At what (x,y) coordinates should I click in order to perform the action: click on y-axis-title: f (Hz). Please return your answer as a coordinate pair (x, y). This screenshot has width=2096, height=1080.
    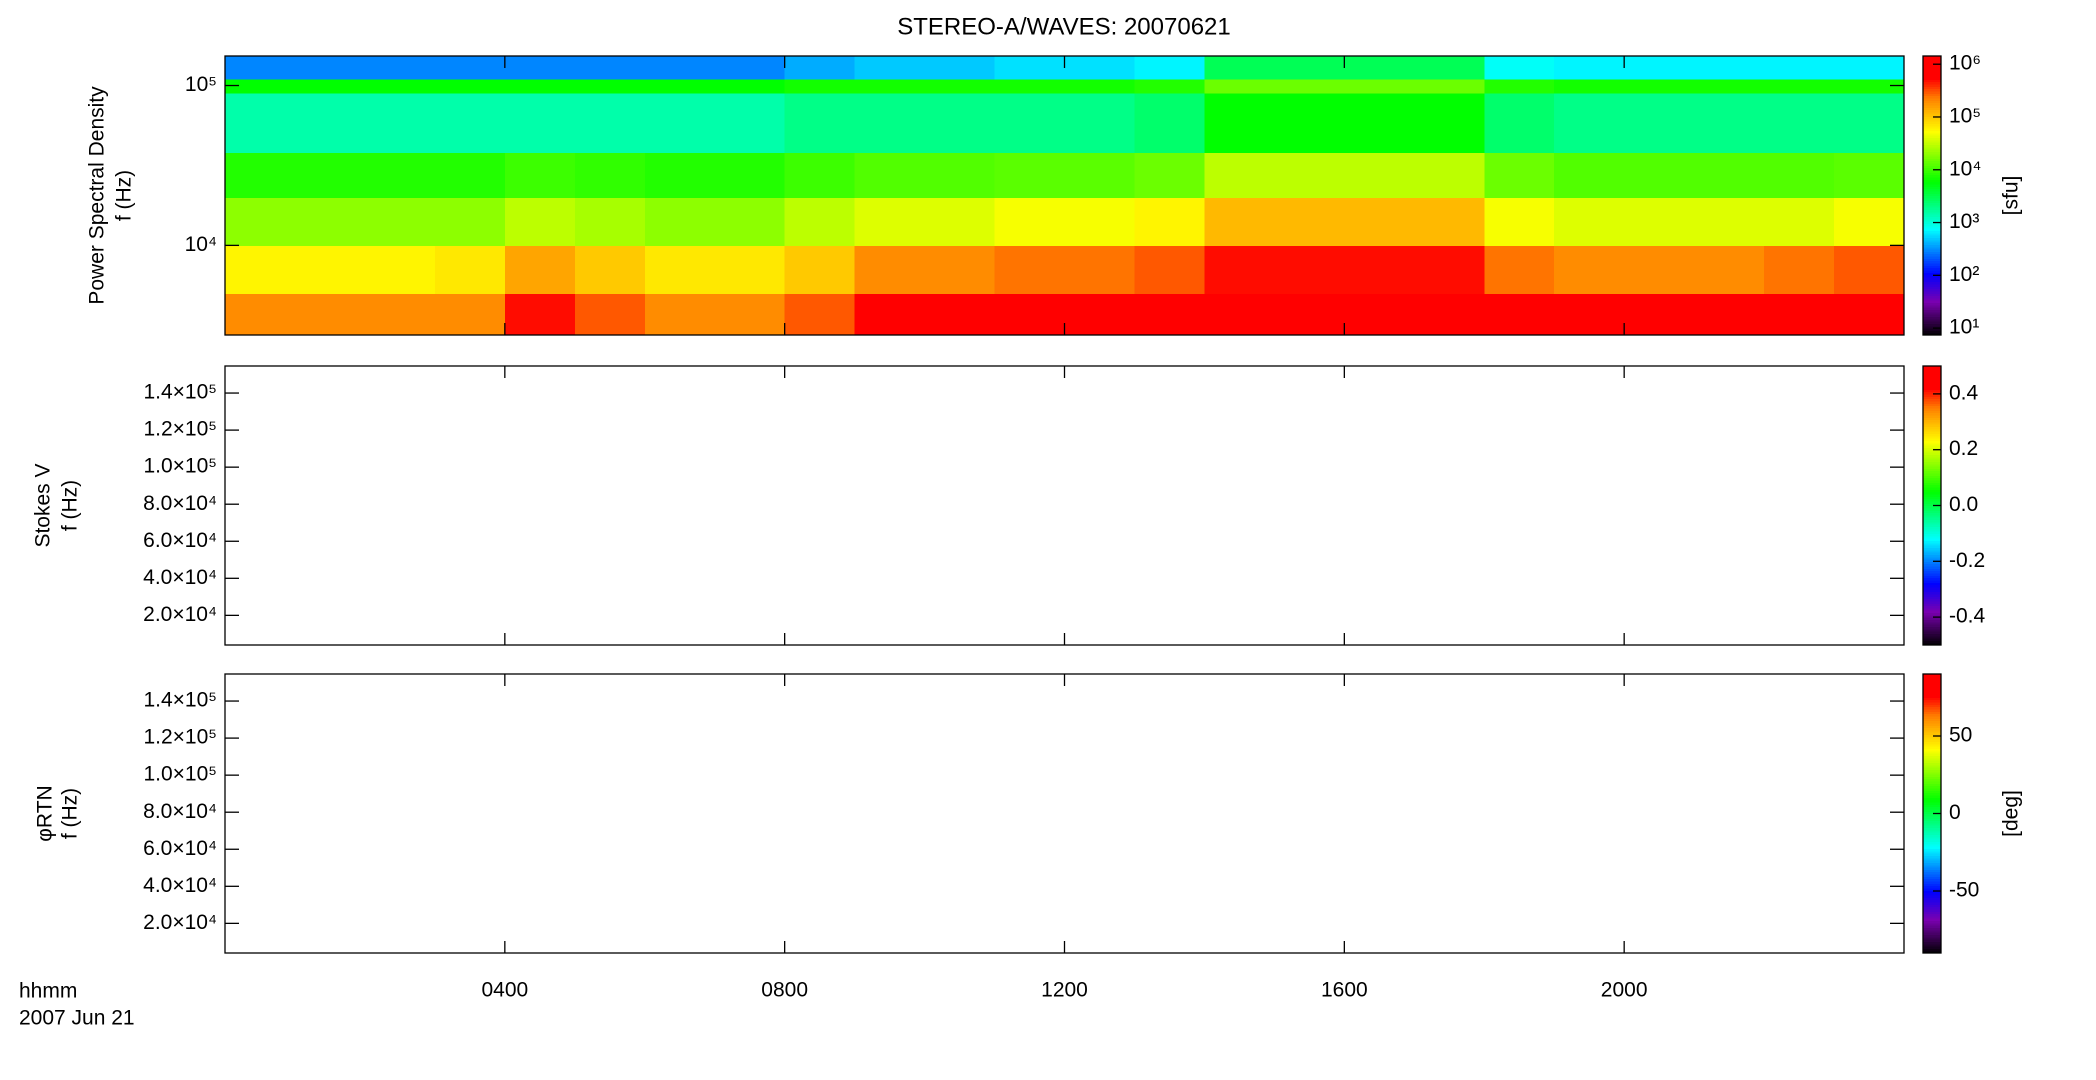
    Looking at the image, I should click on (124, 195).